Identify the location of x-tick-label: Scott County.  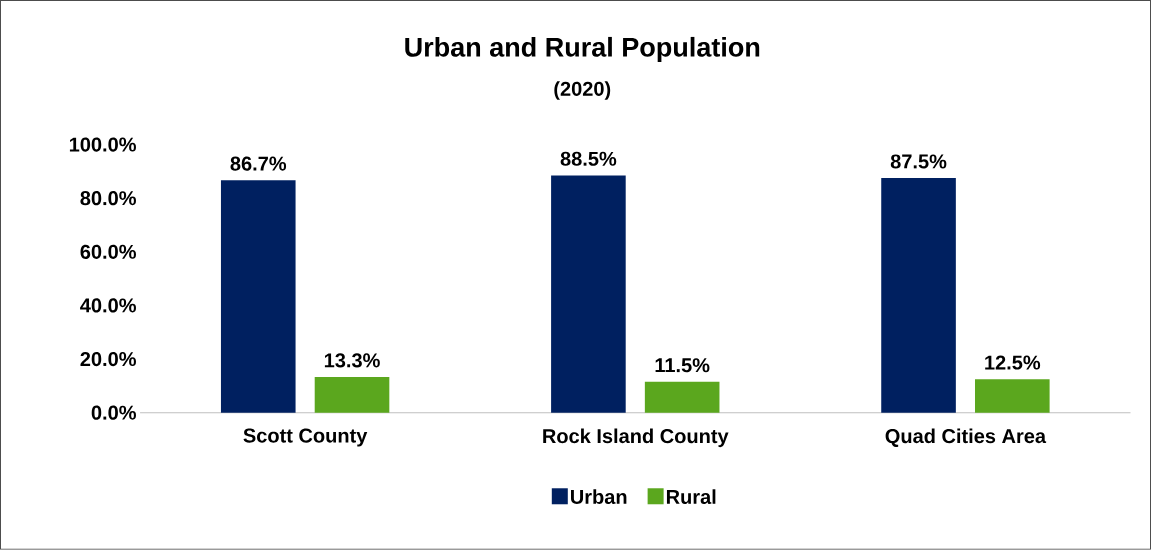
(305, 437).